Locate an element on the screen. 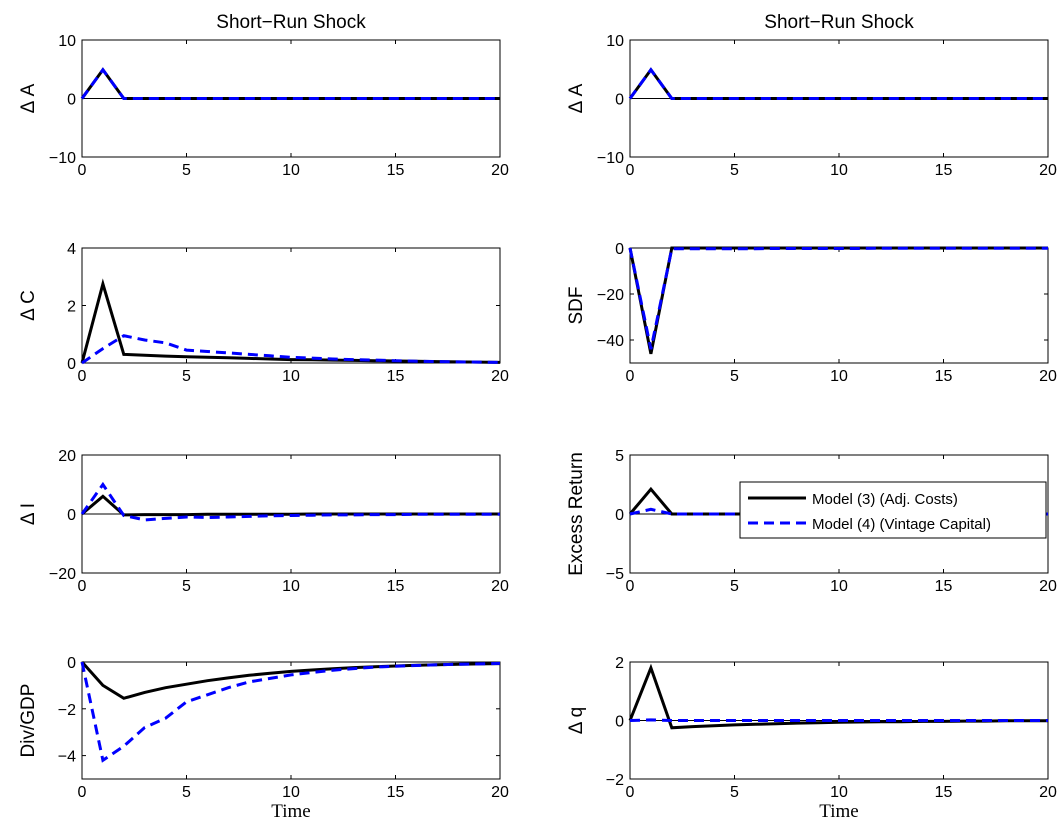  legend-box is located at coordinates (893, 510).